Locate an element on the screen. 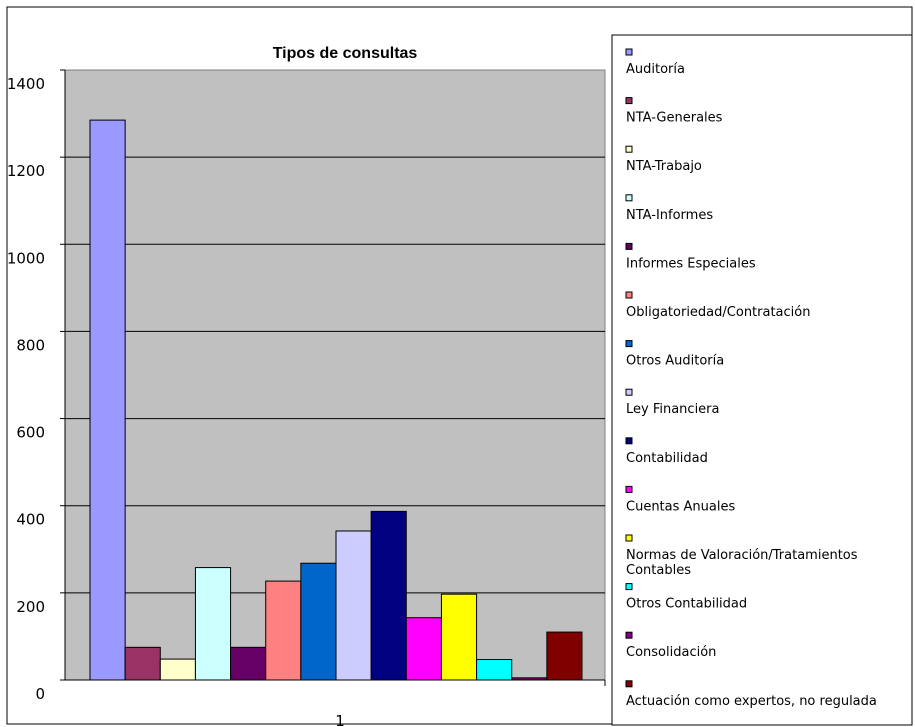 The height and width of the screenshot is (727, 915). y-tick-label: 1400 is located at coordinates (26, 84).